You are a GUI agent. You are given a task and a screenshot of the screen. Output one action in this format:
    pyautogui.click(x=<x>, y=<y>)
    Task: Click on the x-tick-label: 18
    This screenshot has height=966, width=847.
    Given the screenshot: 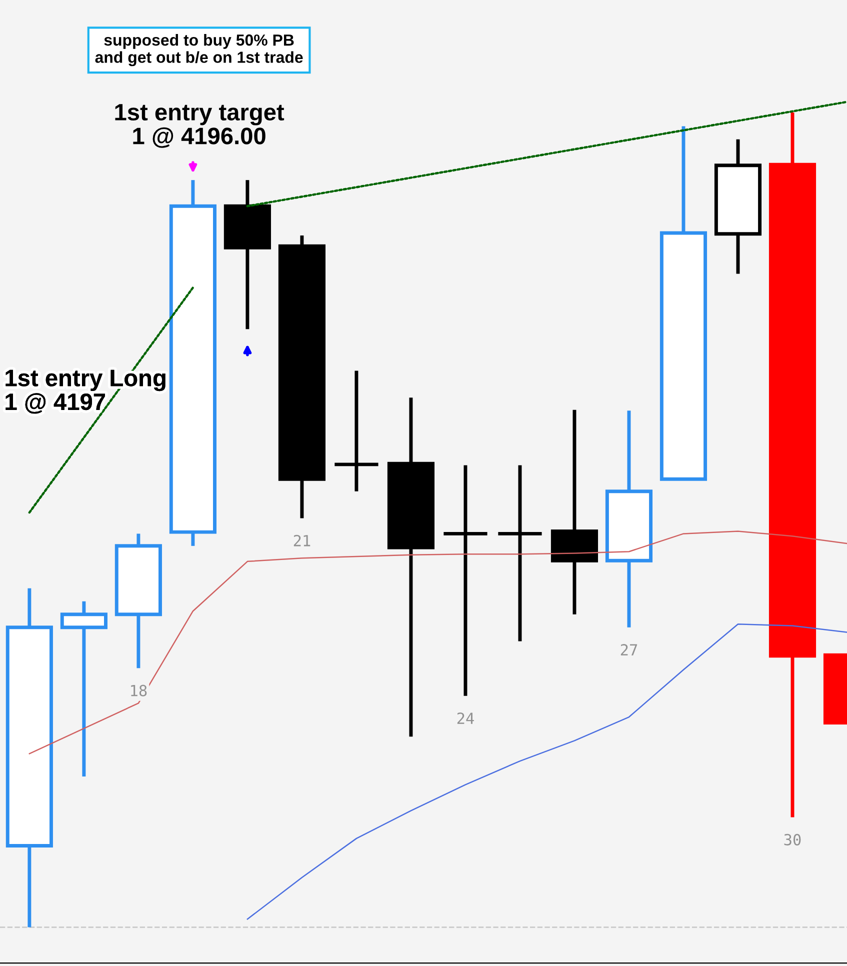 What is the action you would take?
    pyautogui.click(x=139, y=690)
    